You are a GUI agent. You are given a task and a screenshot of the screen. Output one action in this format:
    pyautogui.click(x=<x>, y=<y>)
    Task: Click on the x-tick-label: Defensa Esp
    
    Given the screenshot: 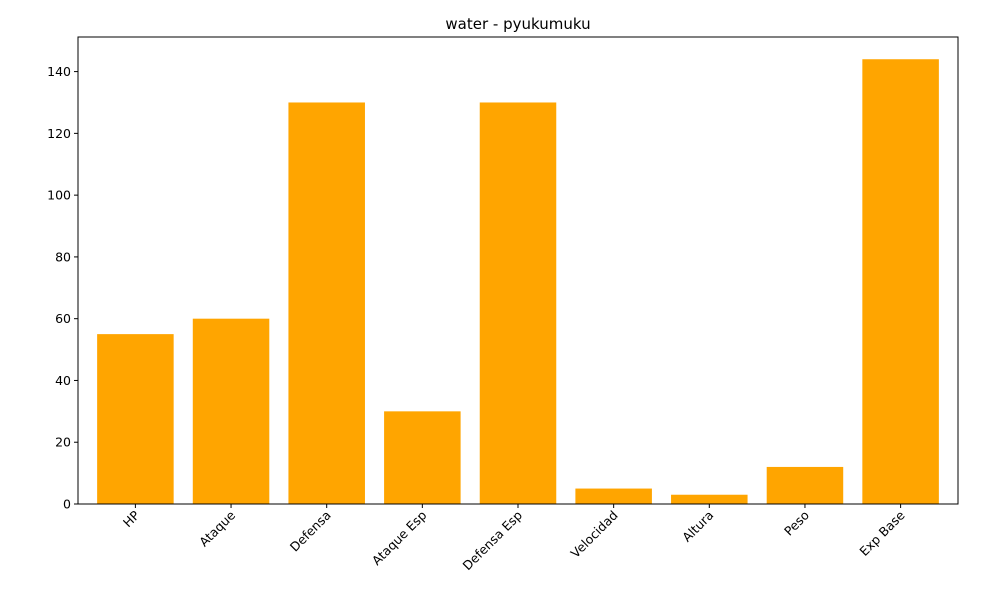 What is the action you would take?
    pyautogui.click(x=492, y=540)
    